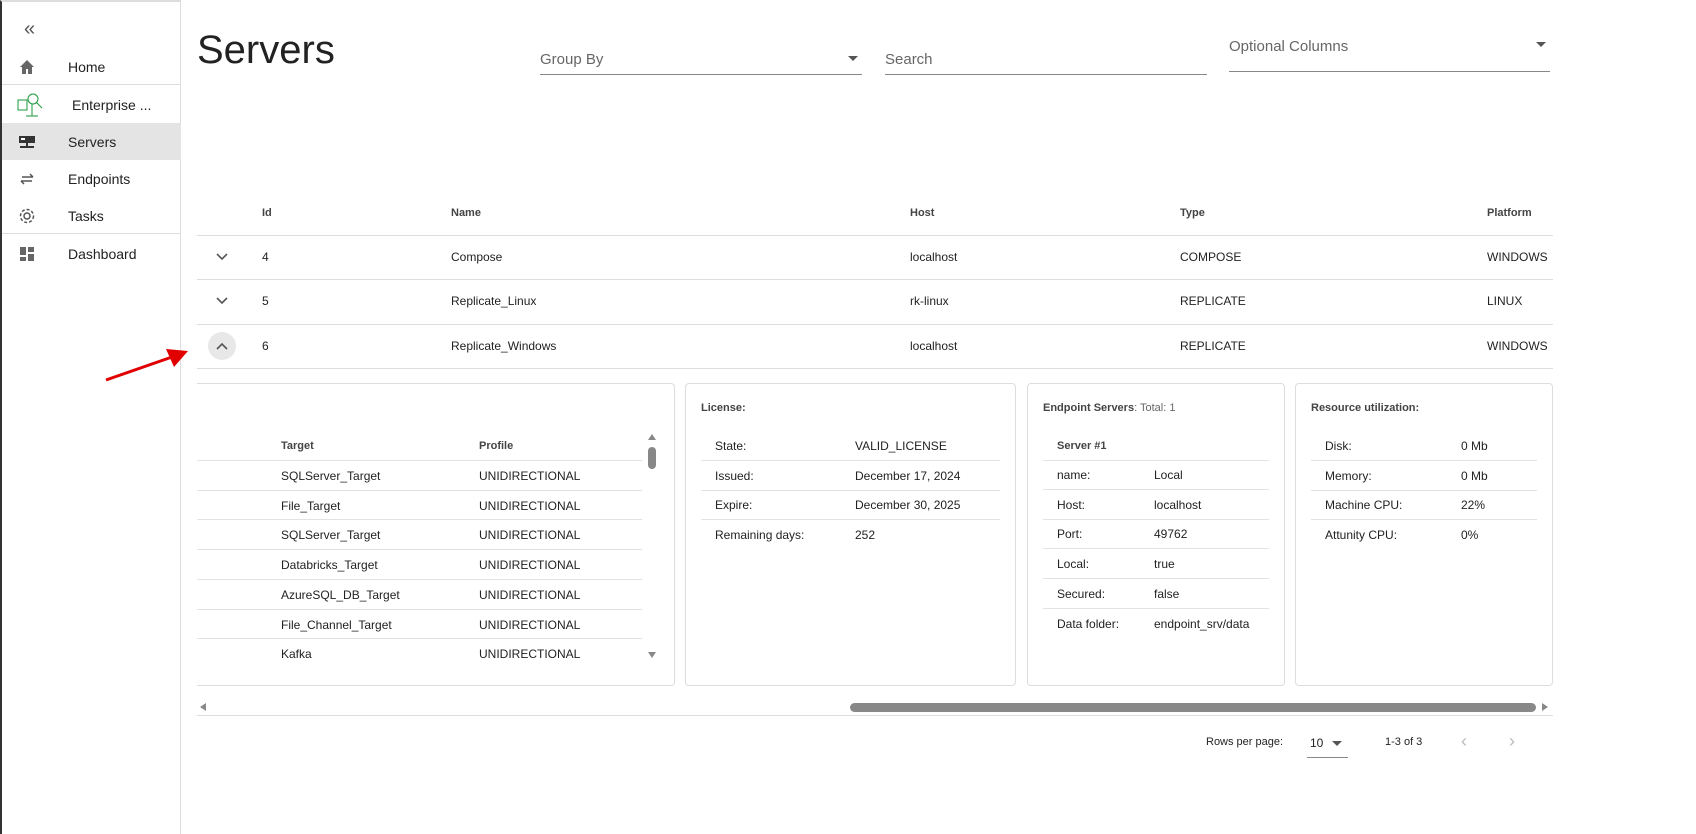 The height and width of the screenshot is (834, 1696). Describe the element at coordinates (30, 29) in the screenshot. I see `collapse-sidebar-icon: «` at that location.